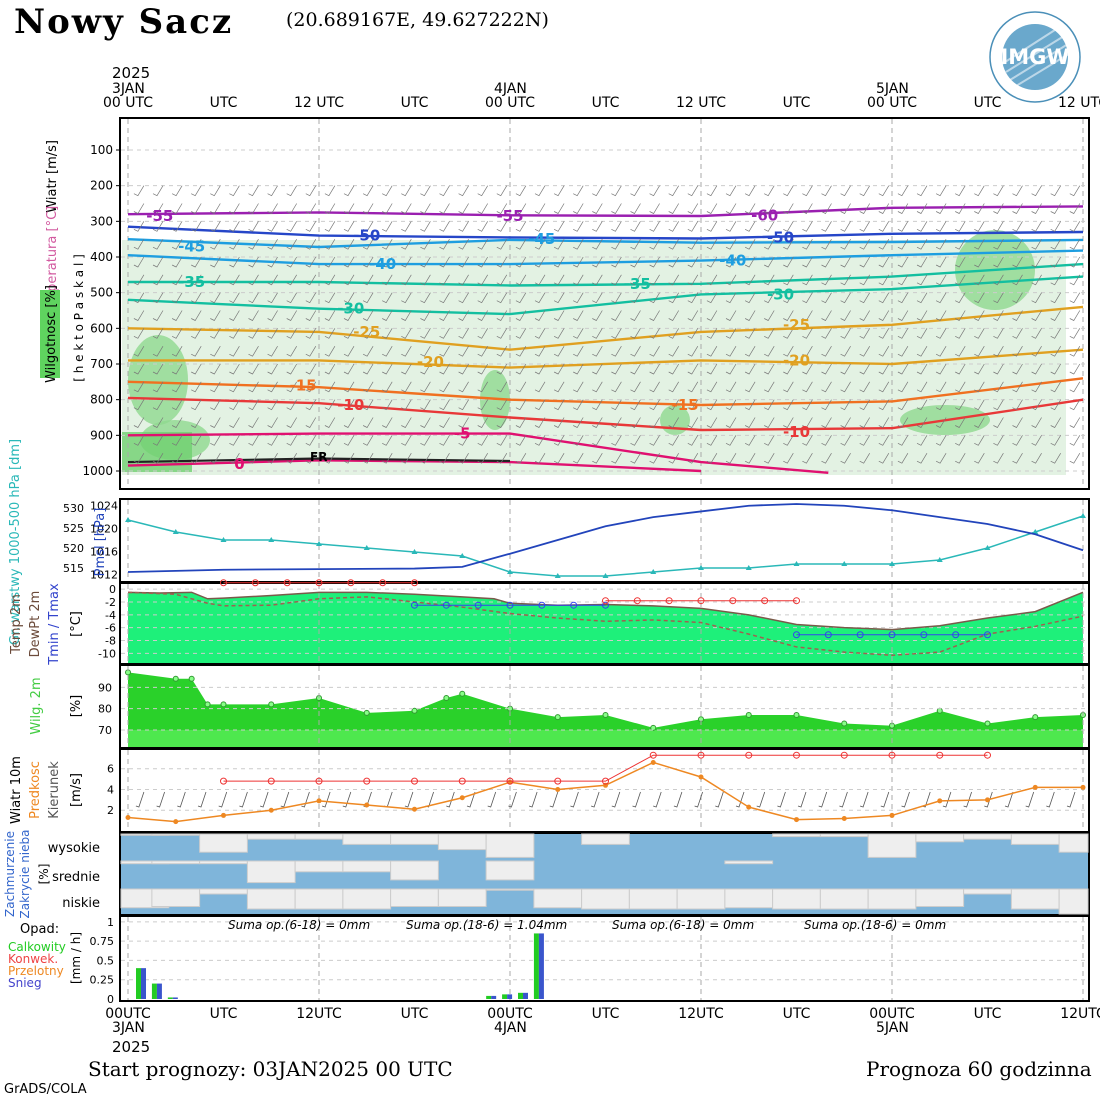  I want to click on precip-total-bar, so click(170, 998).